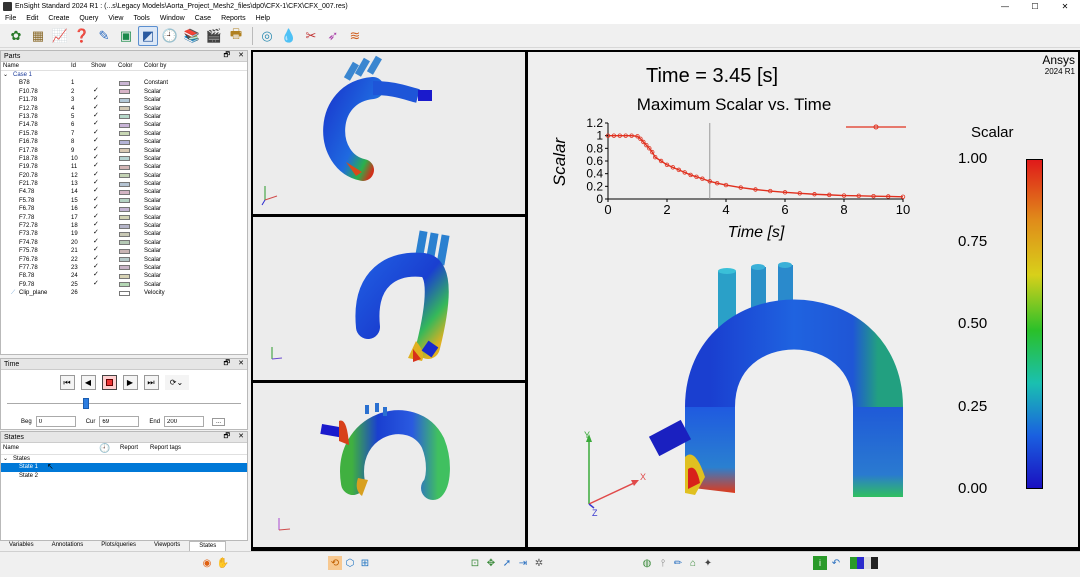 The height and width of the screenshot is (577, 1080). Describe the element at coordinates (124, 208) in the screenshot. I see `table-row: F6.78 16 ✓ Scalar` at that location.